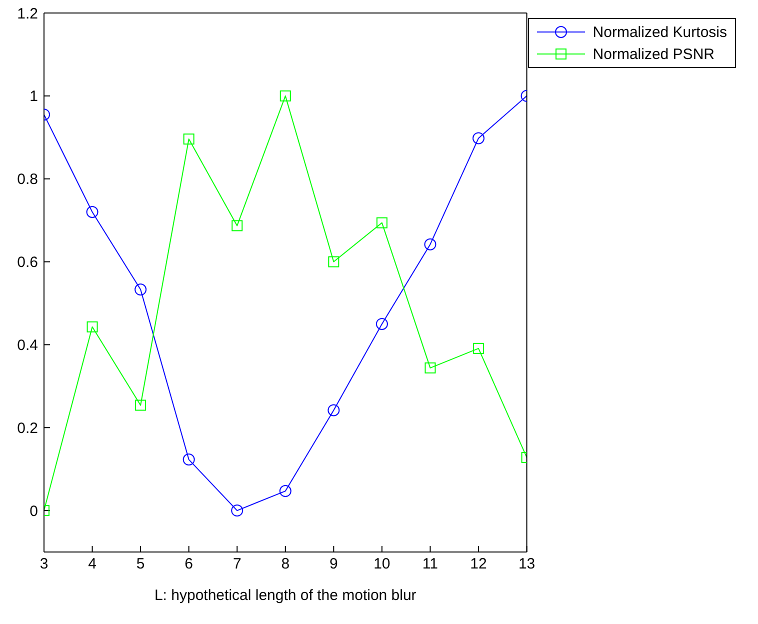 This screenshot has height=624, width=758. Describe the element at coordinates (478, 564) in the screenshot. I see `x-tick-label: 12` at that location.